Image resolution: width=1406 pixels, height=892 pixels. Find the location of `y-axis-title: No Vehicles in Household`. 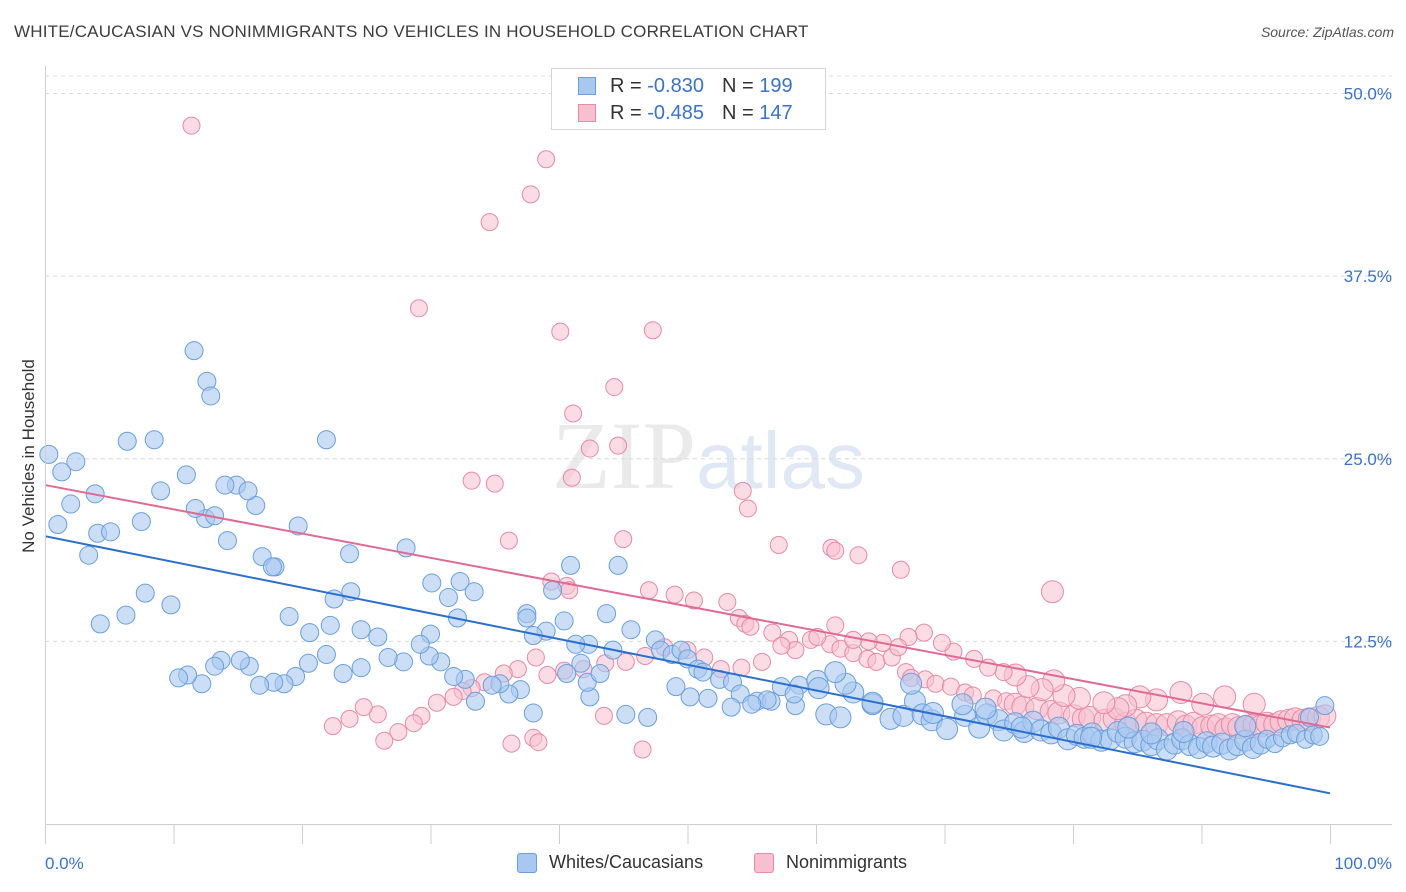

y-axis-title: No Vehicles in Household is located at coordinates (28, 456).